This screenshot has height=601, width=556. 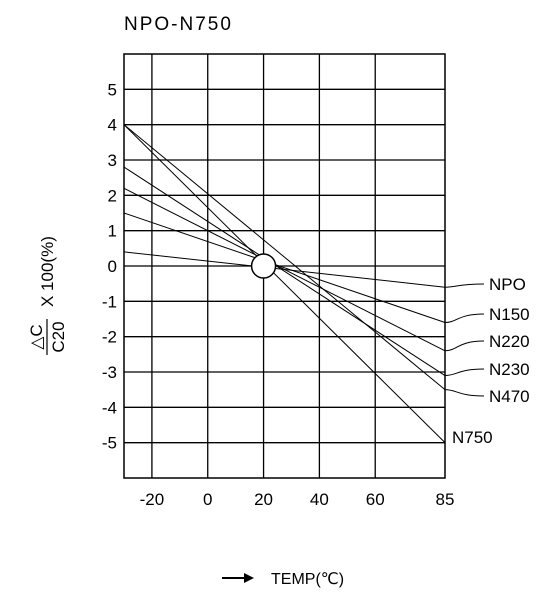 What do you see at coordinates (464, 393) in the screenshot?
I see `series-leader-n470` at bounding box center [464, 393].